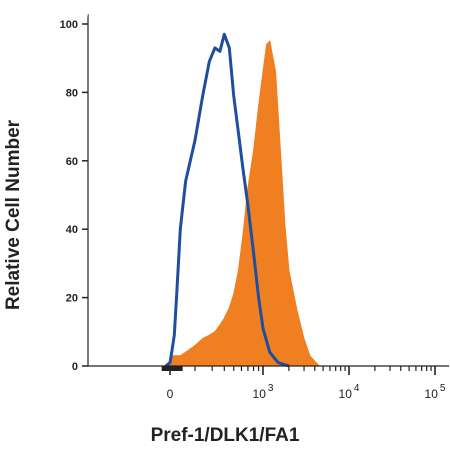  Describe the element at coordinates (69, 25) in the screenshot. I see `y-tick-label: 100` at that location.